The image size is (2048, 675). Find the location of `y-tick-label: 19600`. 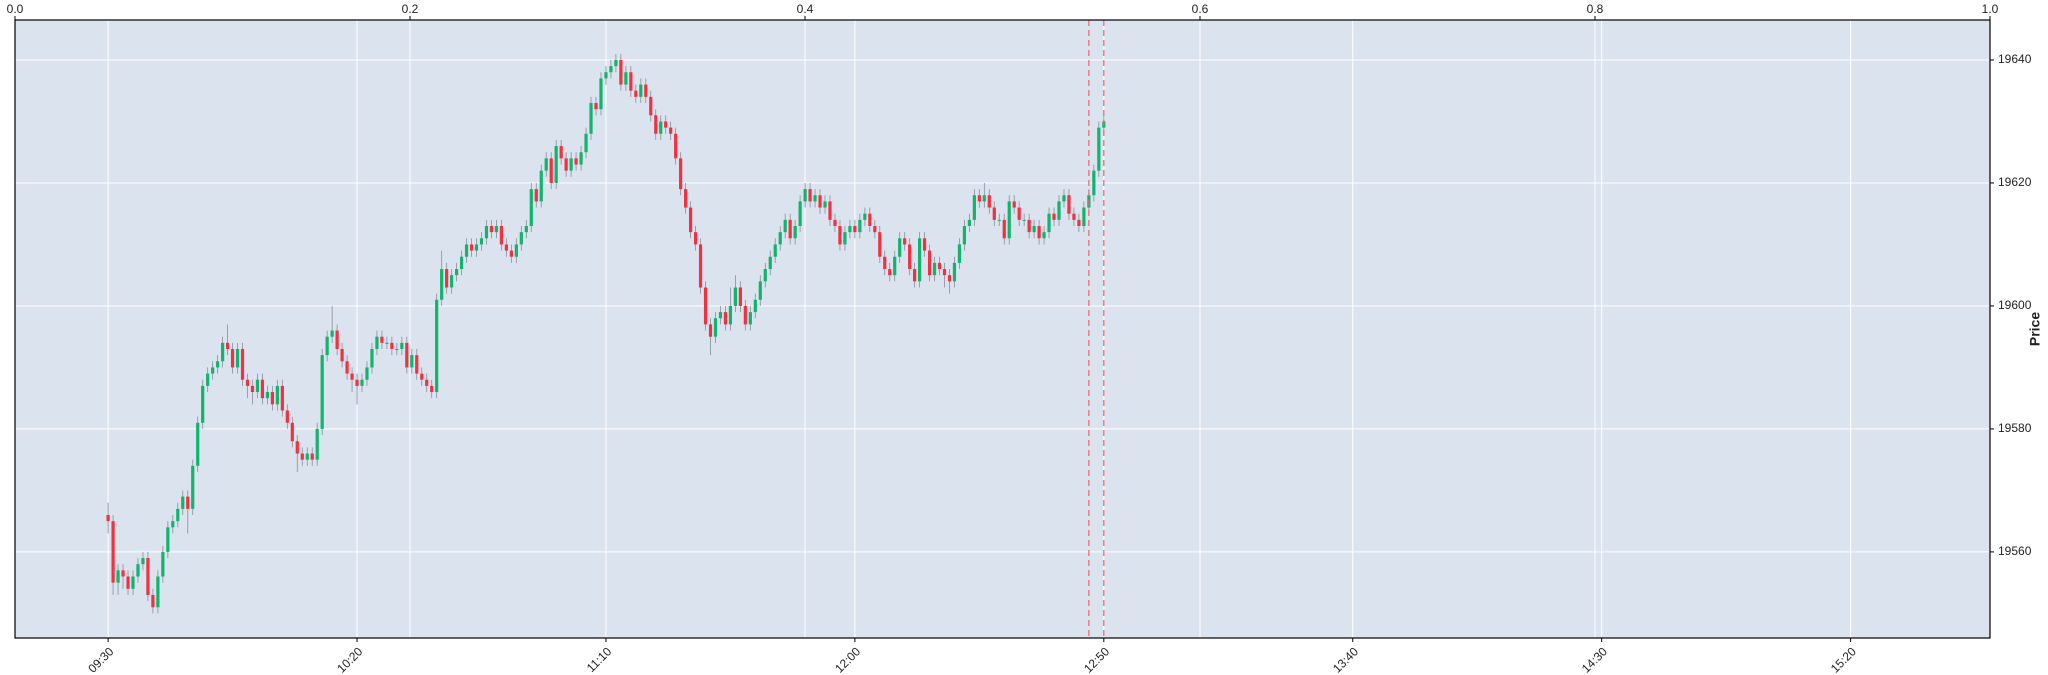

y-tick-label: 19600 is located at coordinates (2015, 305).